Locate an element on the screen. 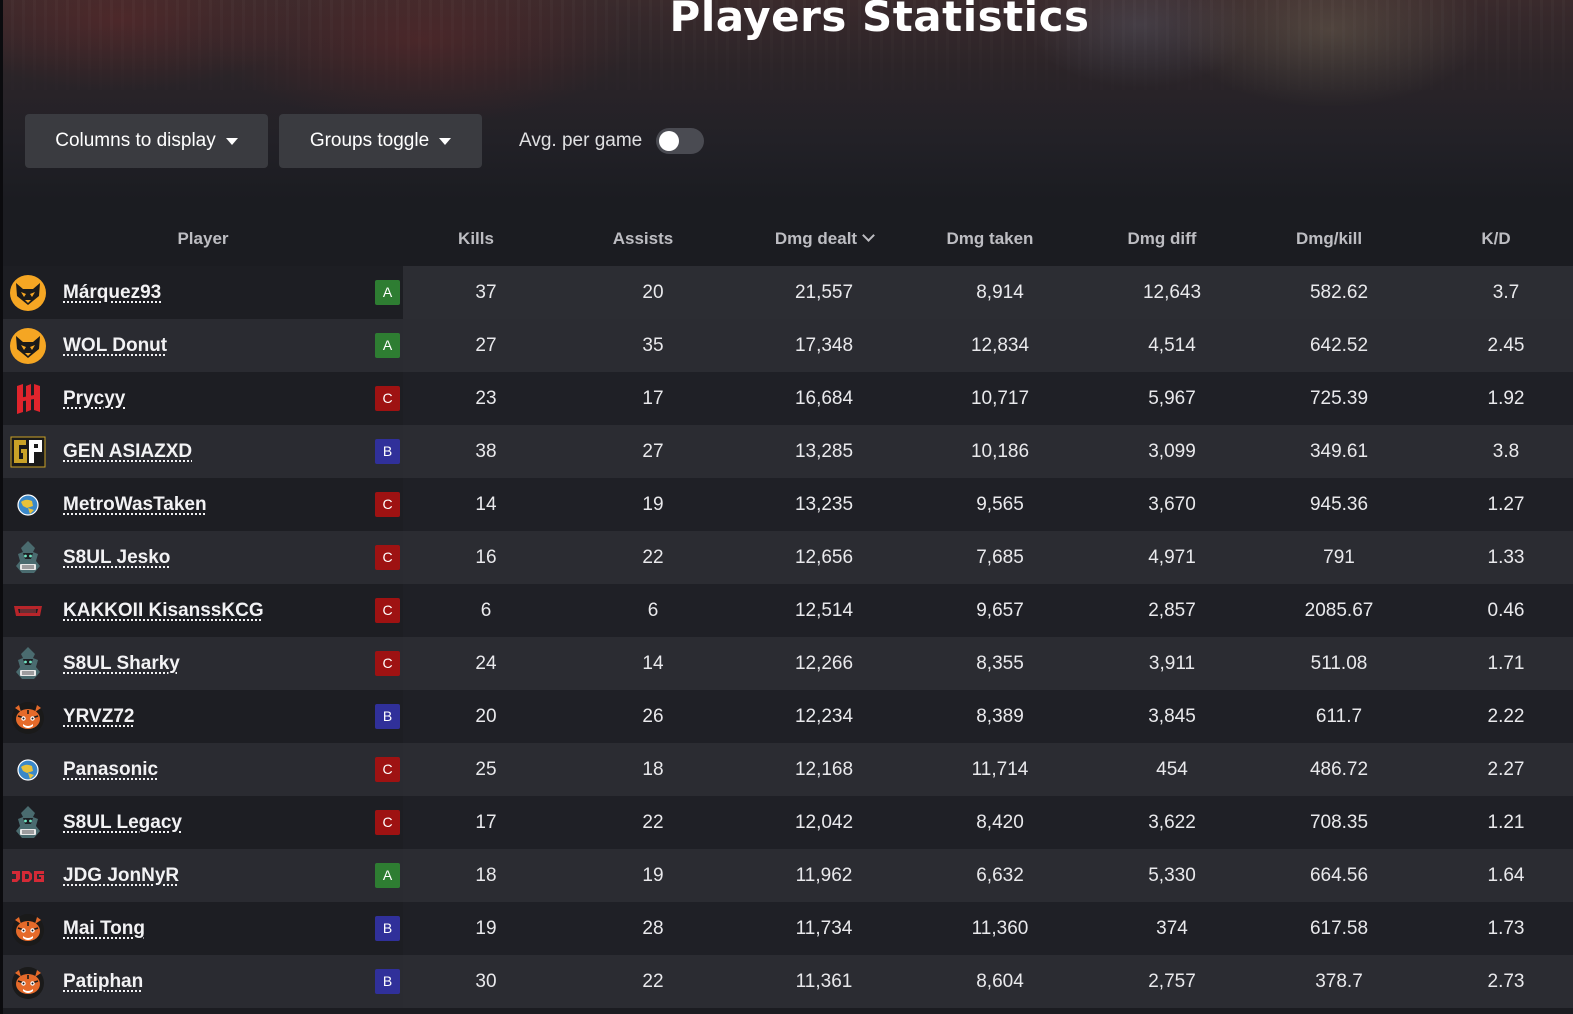 Image resolution: width=1573 pixels, height=1014 pixels. dmg-taken-cell: 8,420 is located at coordinates (1000, 822).